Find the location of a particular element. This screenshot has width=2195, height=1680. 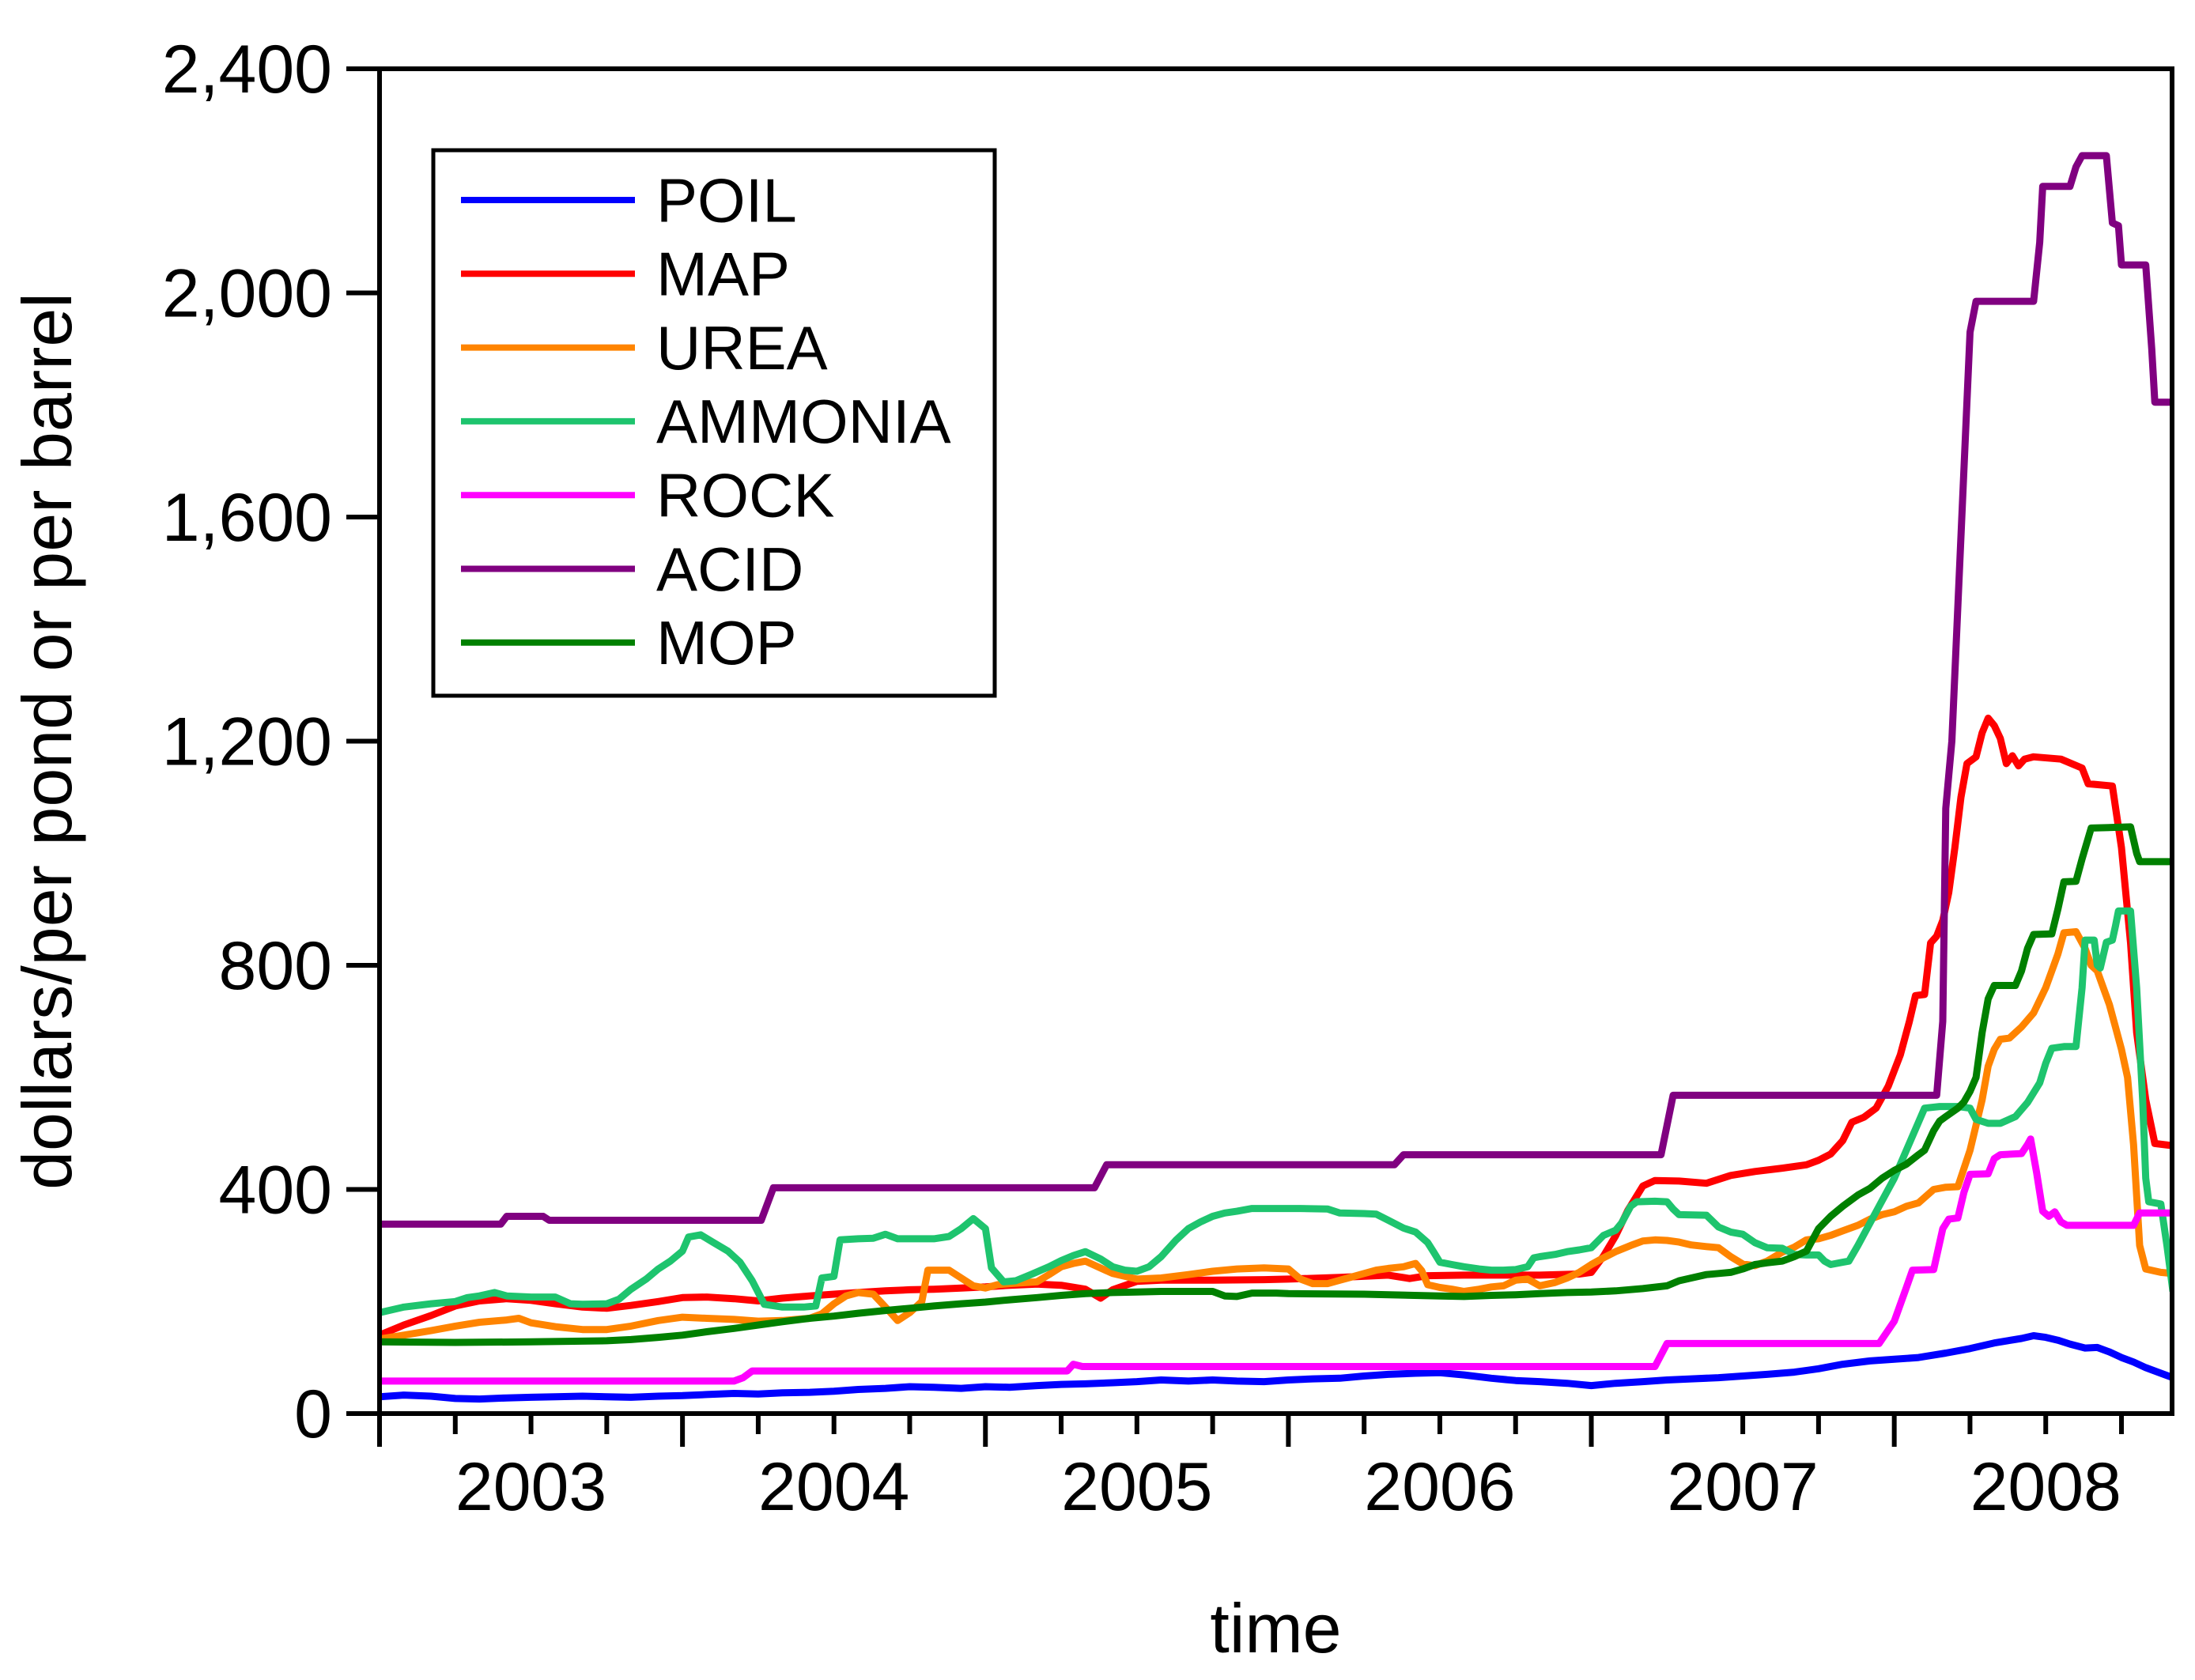

y-tick-label-2000: 2,000 is located at coordinates (247, 294).